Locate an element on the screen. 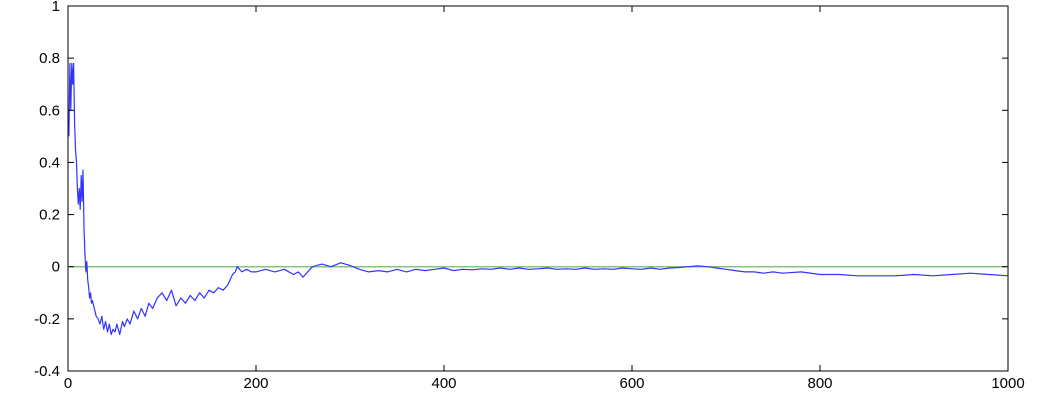 This screenshot has width=1043, height=398. y-tick-label: -0.4 is located at coordinates (47, 371).